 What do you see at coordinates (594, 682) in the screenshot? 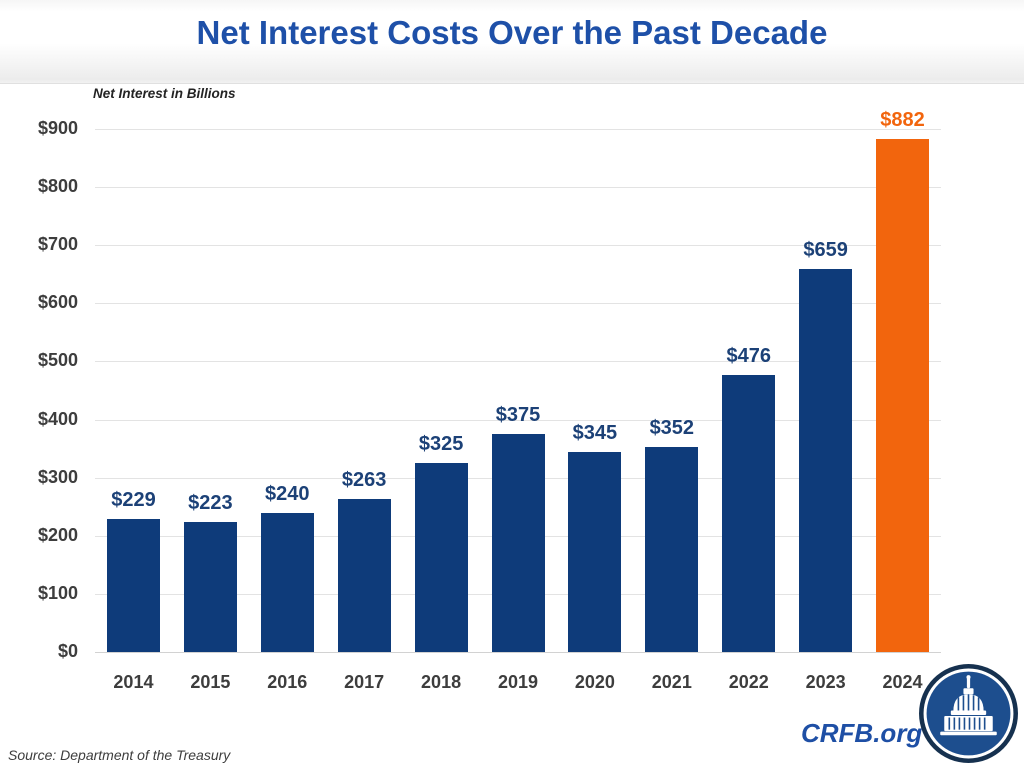
I see `x-tick-2020: 2020` at bounding box center [594, 682].